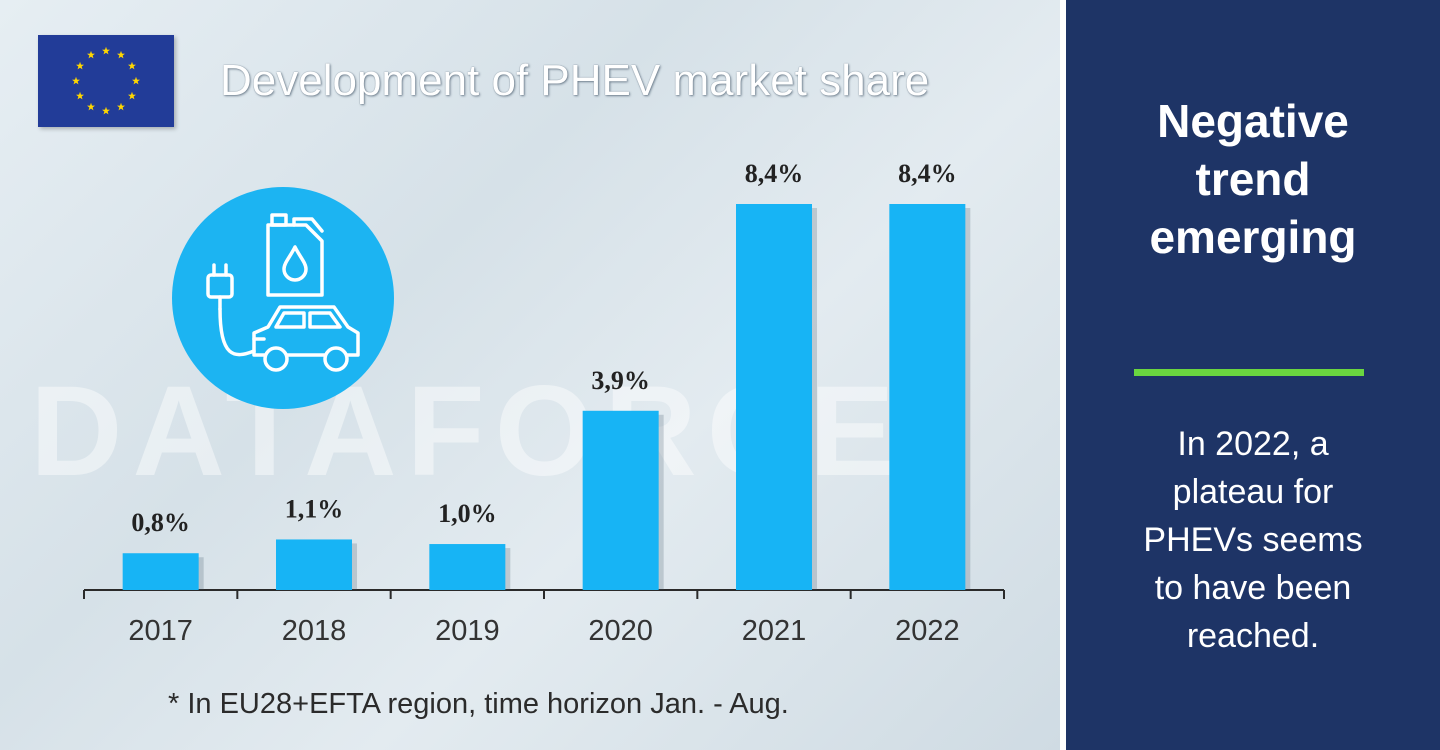  Describe the element at coordinates (106, 81) in the screenshot. I see `eu-flag-icon` at that location.